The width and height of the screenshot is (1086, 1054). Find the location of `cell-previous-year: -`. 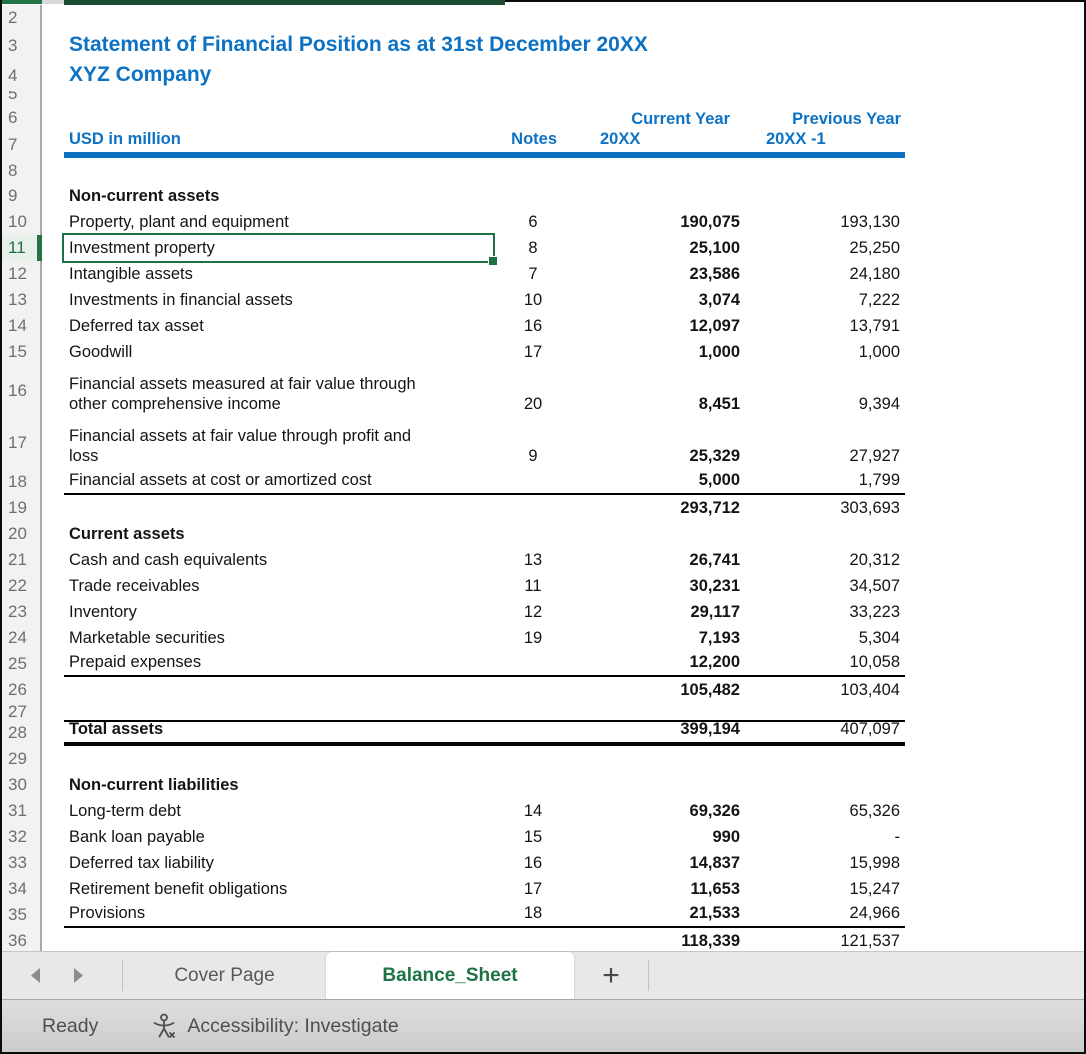

cell-previous-year: - is located at coordinates (826, 837).